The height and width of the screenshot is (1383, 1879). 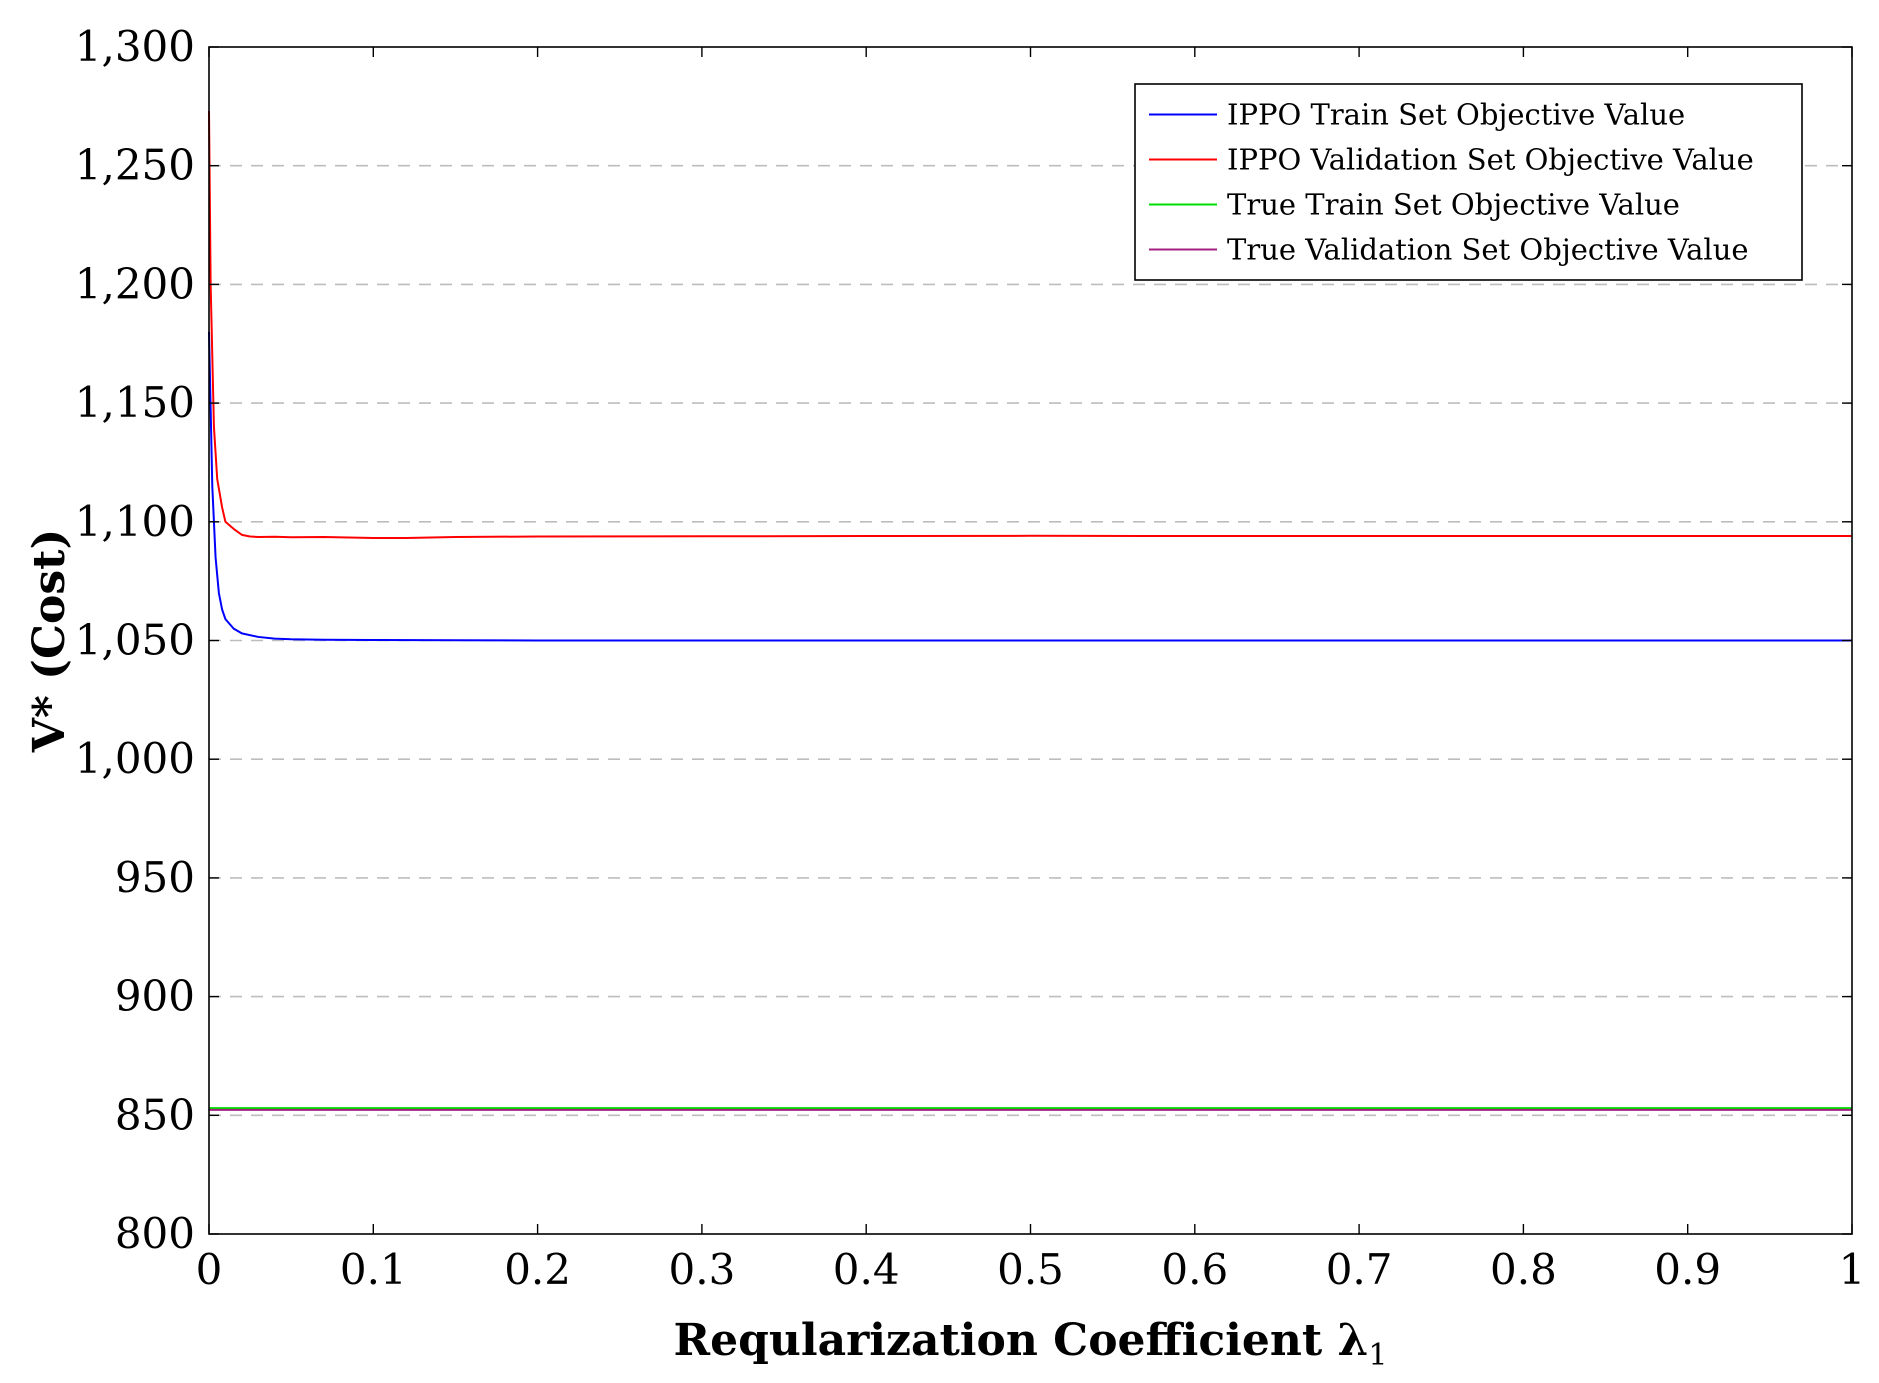 I want to click on legend-label: True Validation Set Objective Value, so click(x=1488, y=250).